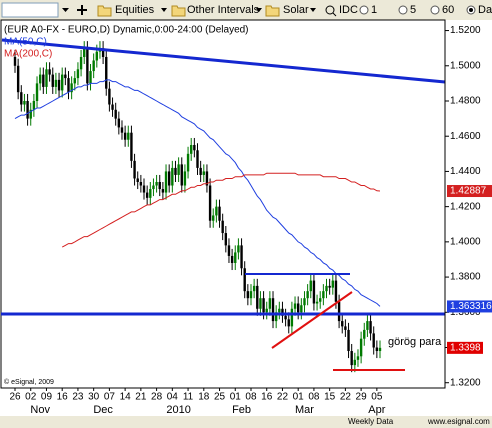 This screenshot has height=428, width=492. Describe the element at coordinates (135, 10) in the screenshot. I see `toolbar-item: Equities` at that location.